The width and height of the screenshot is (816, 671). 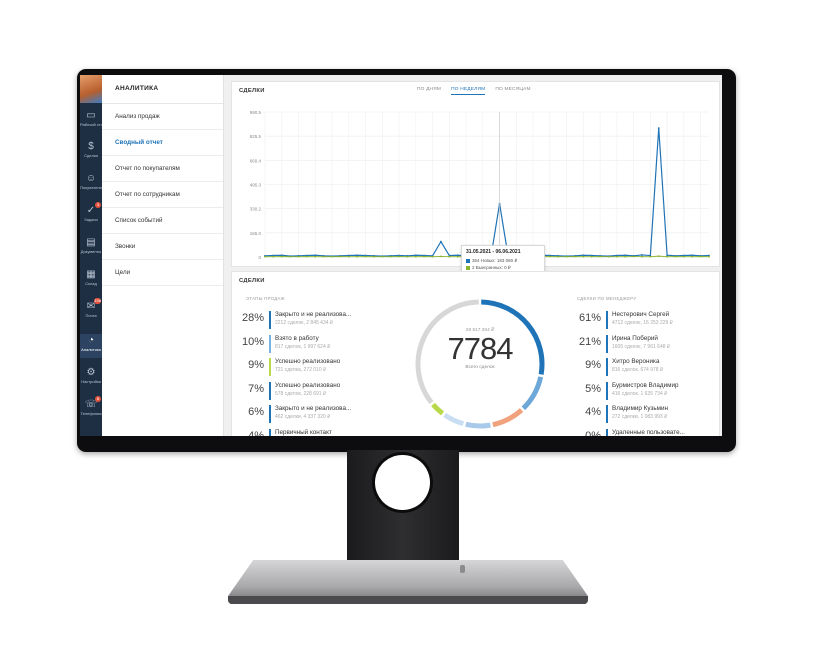 What do you see at coordinates (91, 89) in the screenshot?
I see `avatar` at bounding box center [91, 89].